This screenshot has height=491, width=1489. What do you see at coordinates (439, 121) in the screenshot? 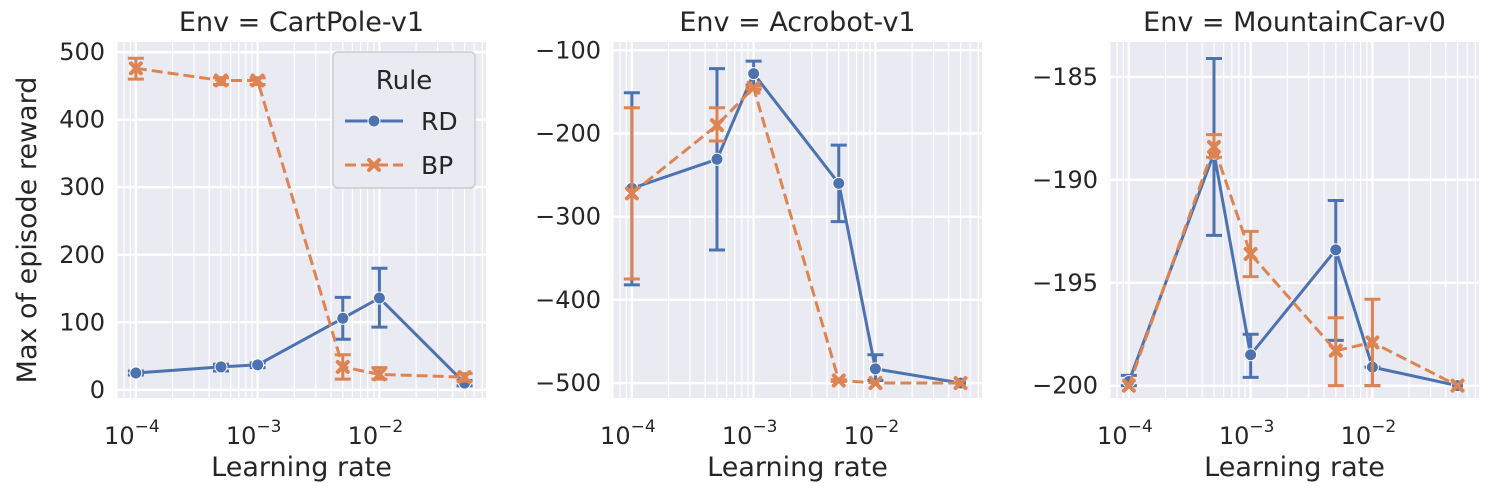
I see `legend-label-rd: RD` at bounding box center [439, 121].